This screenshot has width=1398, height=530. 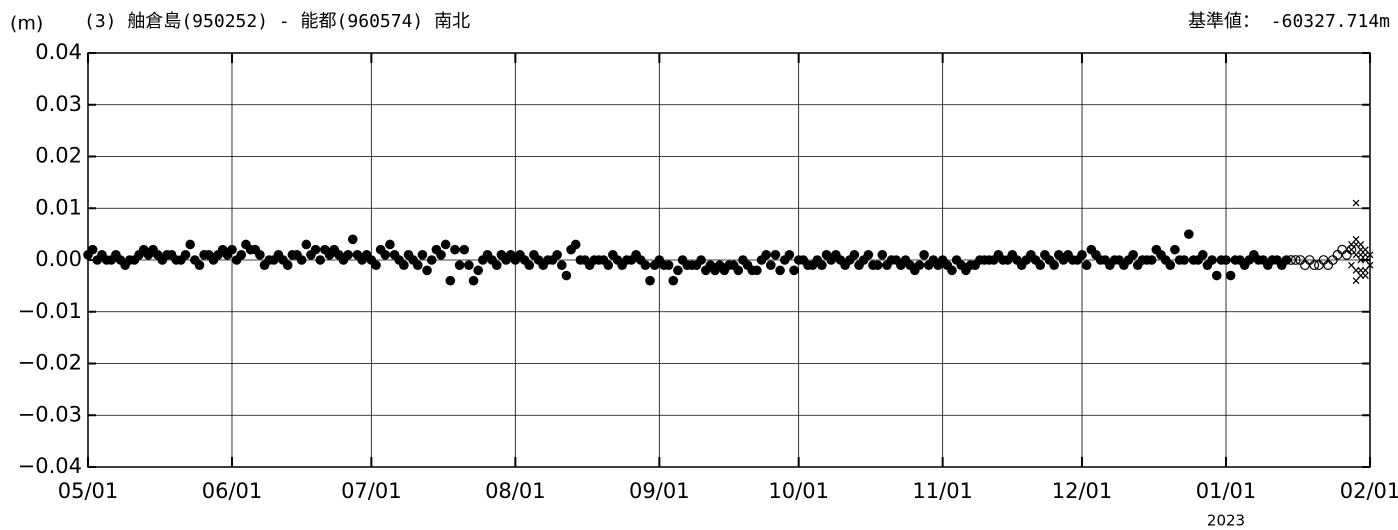 What do you see at coordinates (58, 207) in the screenshot?
I see `y-tick-label: 0.01` at bounding box center [58, 207].